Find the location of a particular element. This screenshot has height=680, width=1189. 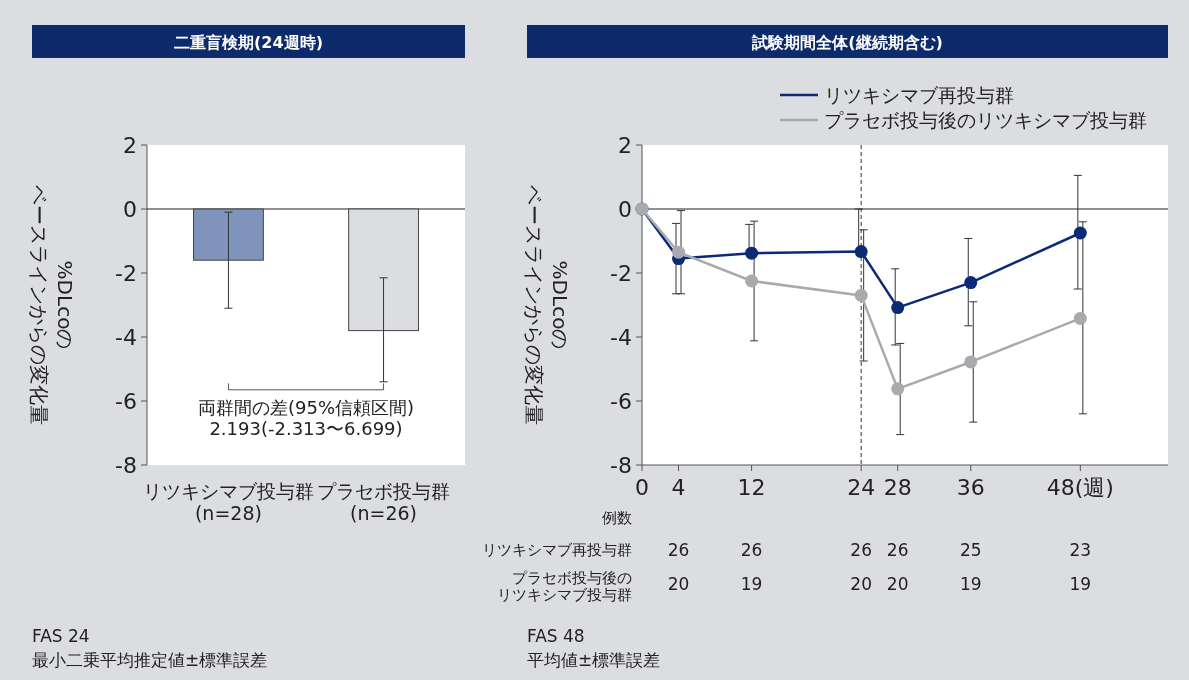

legend-label: プラセボ投与後のリツキシマブ投与群 is located at coordinates (985, 120).